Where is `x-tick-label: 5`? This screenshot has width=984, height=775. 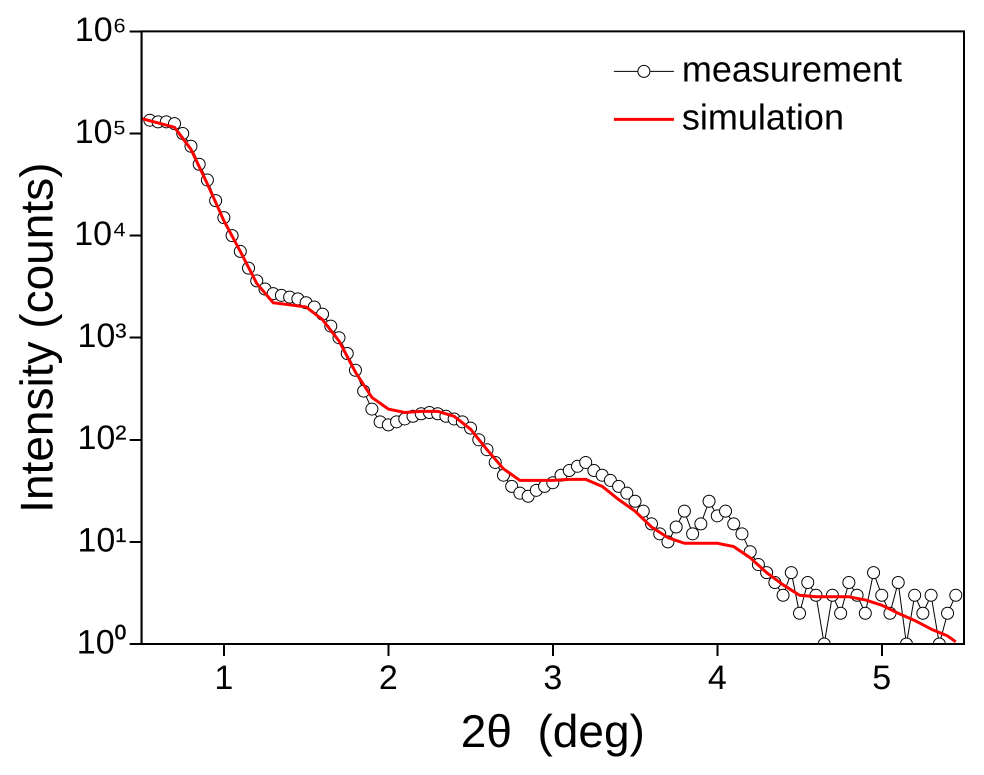 x-tick-label: 5 is located at coordinates (882, 677).